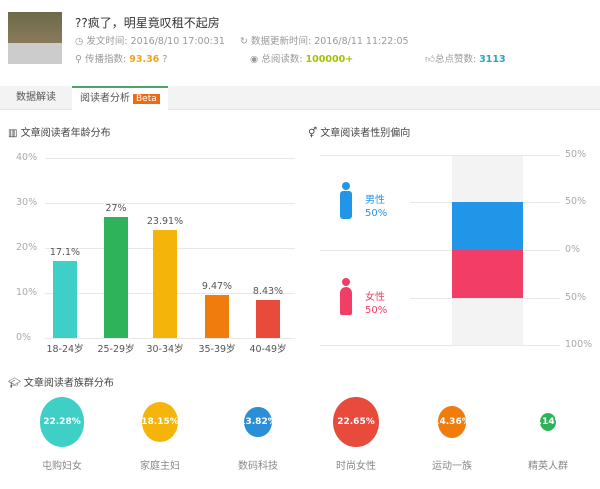 The width and height of the screenshot is (600, 489). What do you see at coordinates (548, 422) in the screenshot?
I see `group-bubble: 8.14%` at bounding box center [548, 422].